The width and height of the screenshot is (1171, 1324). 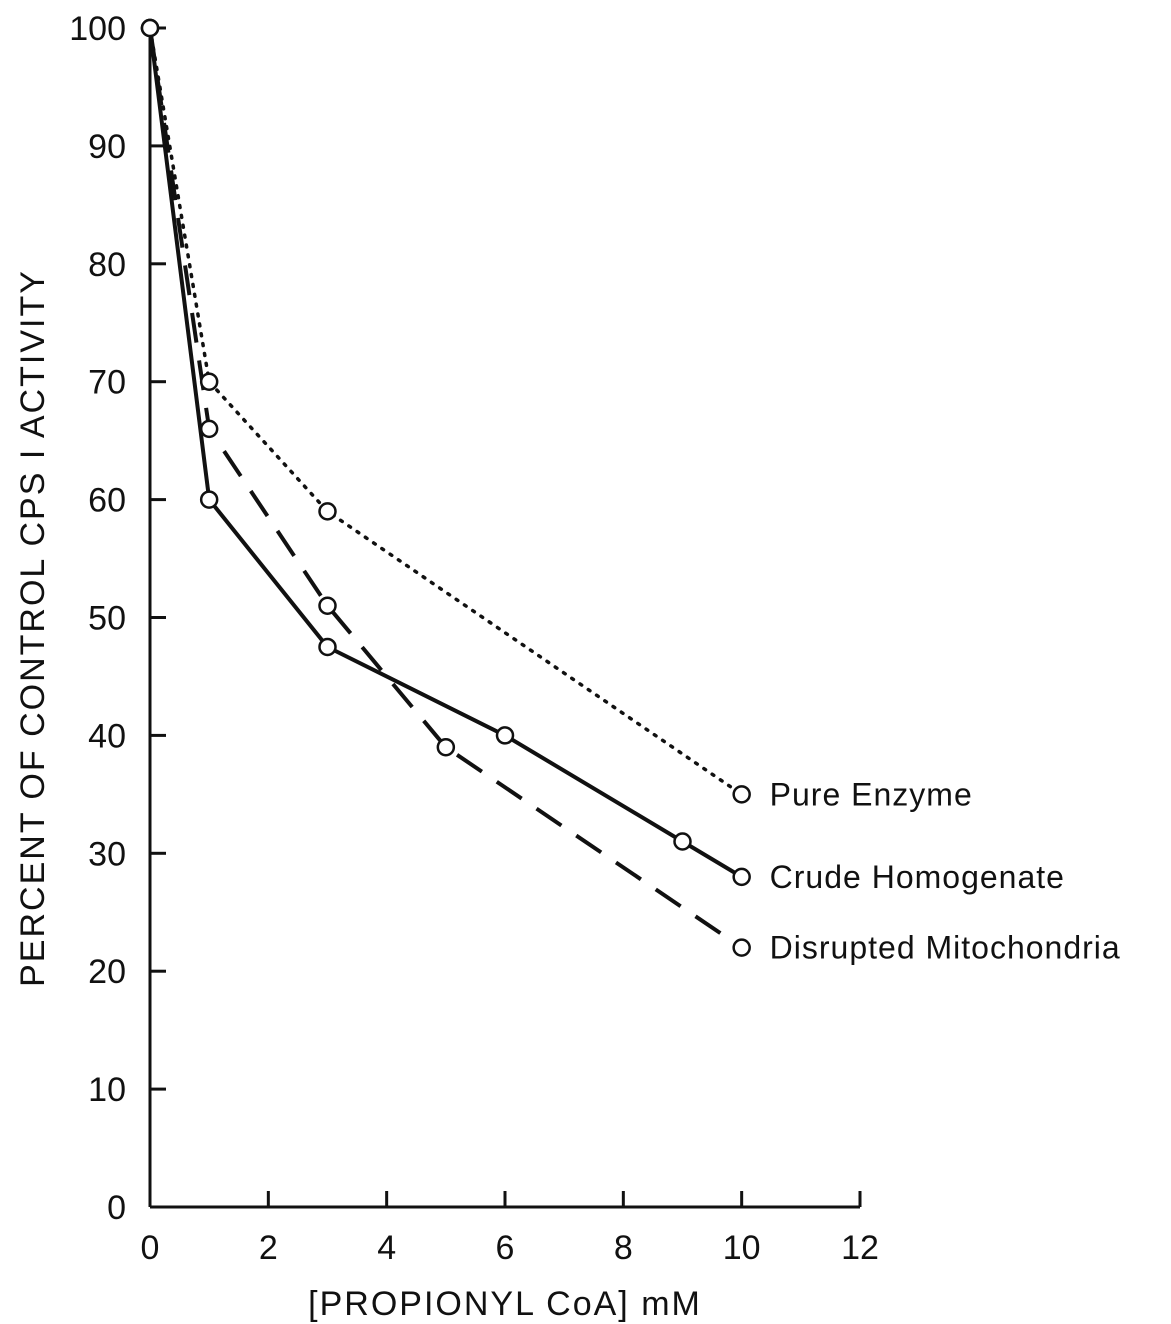 I want to click on x-tick-label: 4, so click(x=386, y=1248).